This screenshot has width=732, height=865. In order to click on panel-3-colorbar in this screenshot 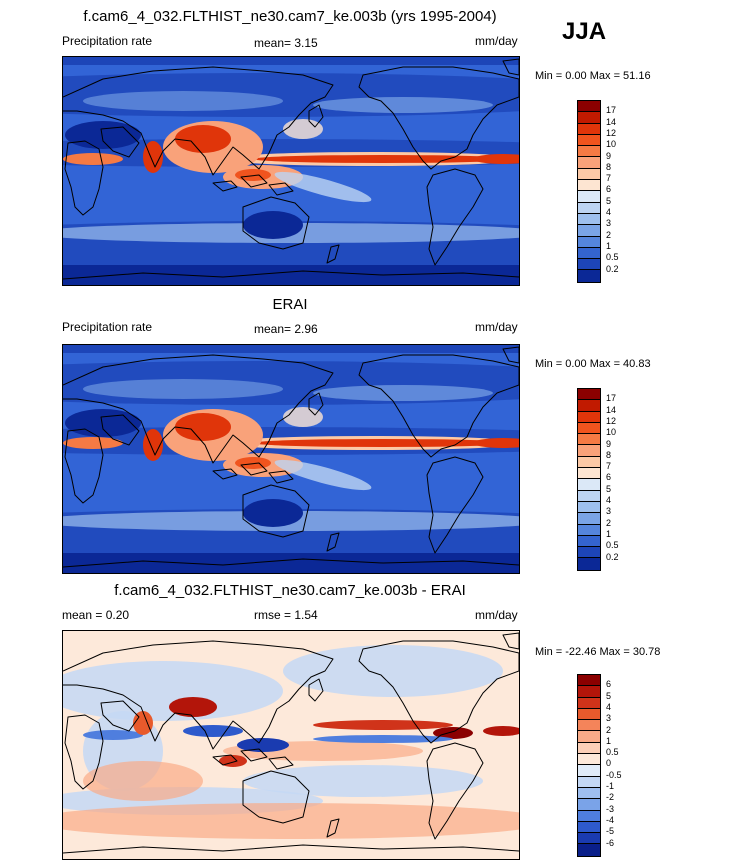, I will do `click(589, 765)`.